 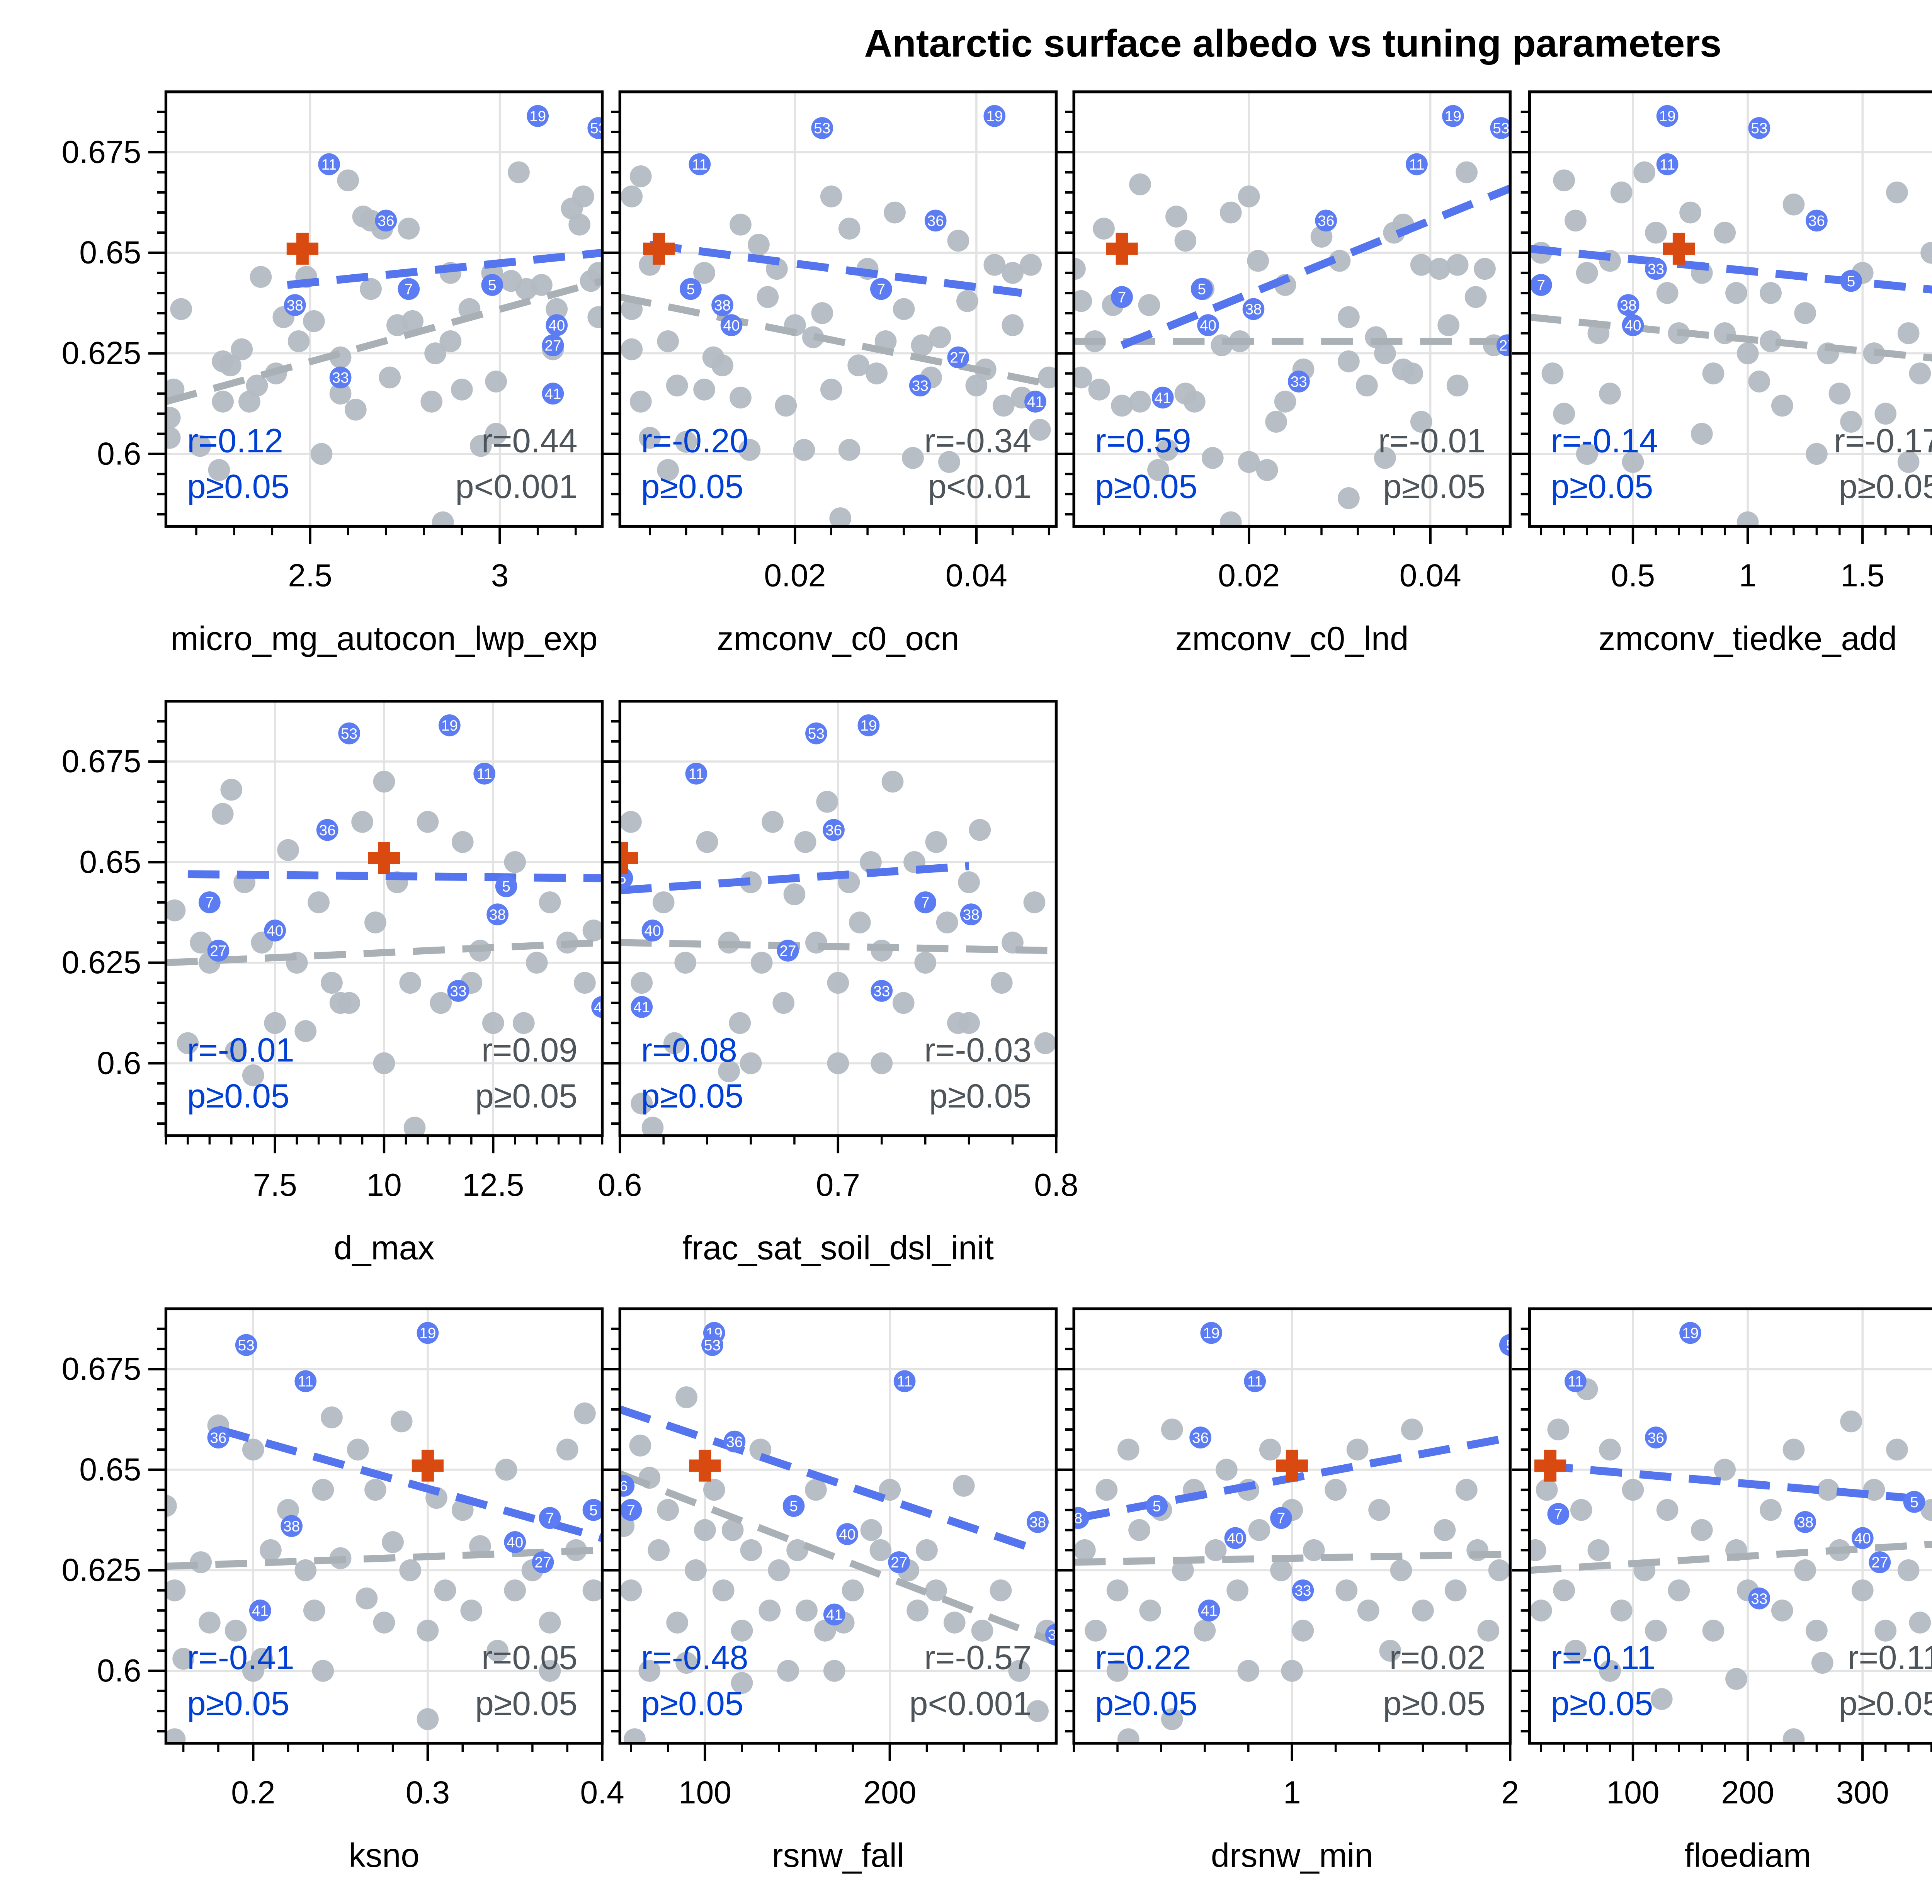 I want to click on x-tick-label: 100, so click(x=1632, y=1793).